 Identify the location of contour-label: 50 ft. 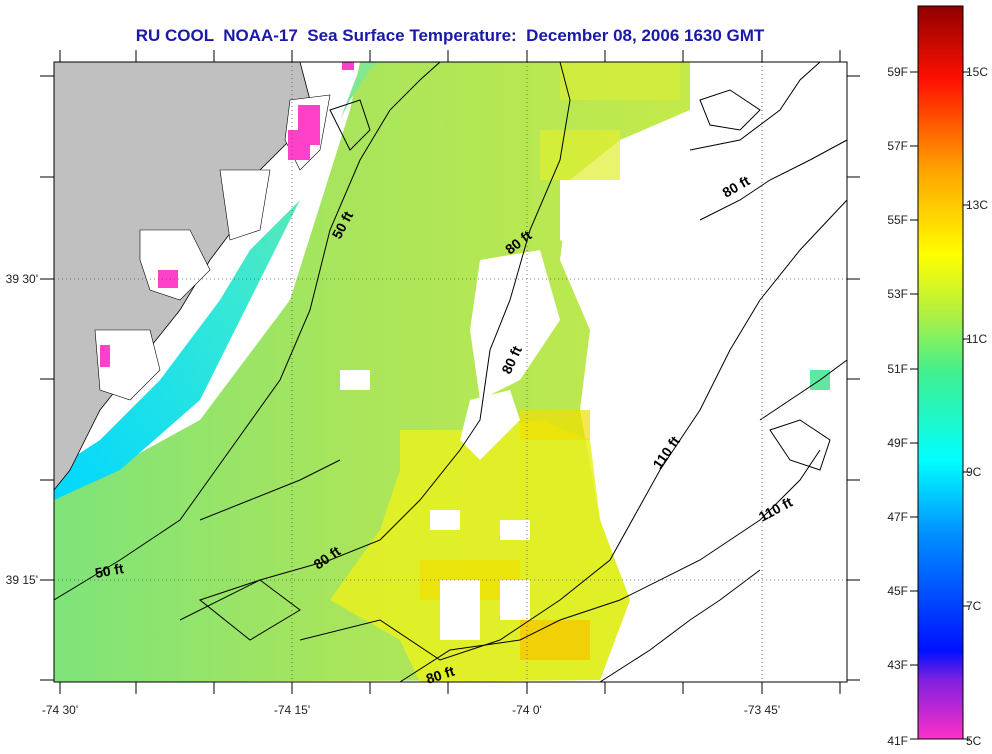
(109, 570).